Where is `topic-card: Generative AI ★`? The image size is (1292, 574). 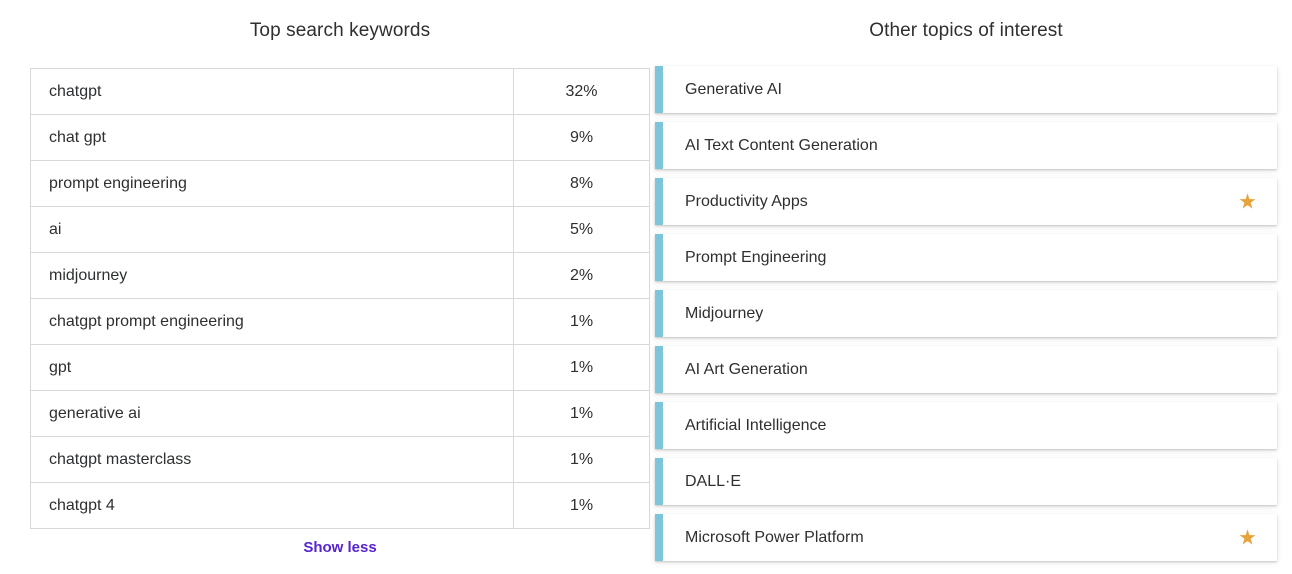
topic-card: Generative AI ★ is located at coordinates (966, 89).